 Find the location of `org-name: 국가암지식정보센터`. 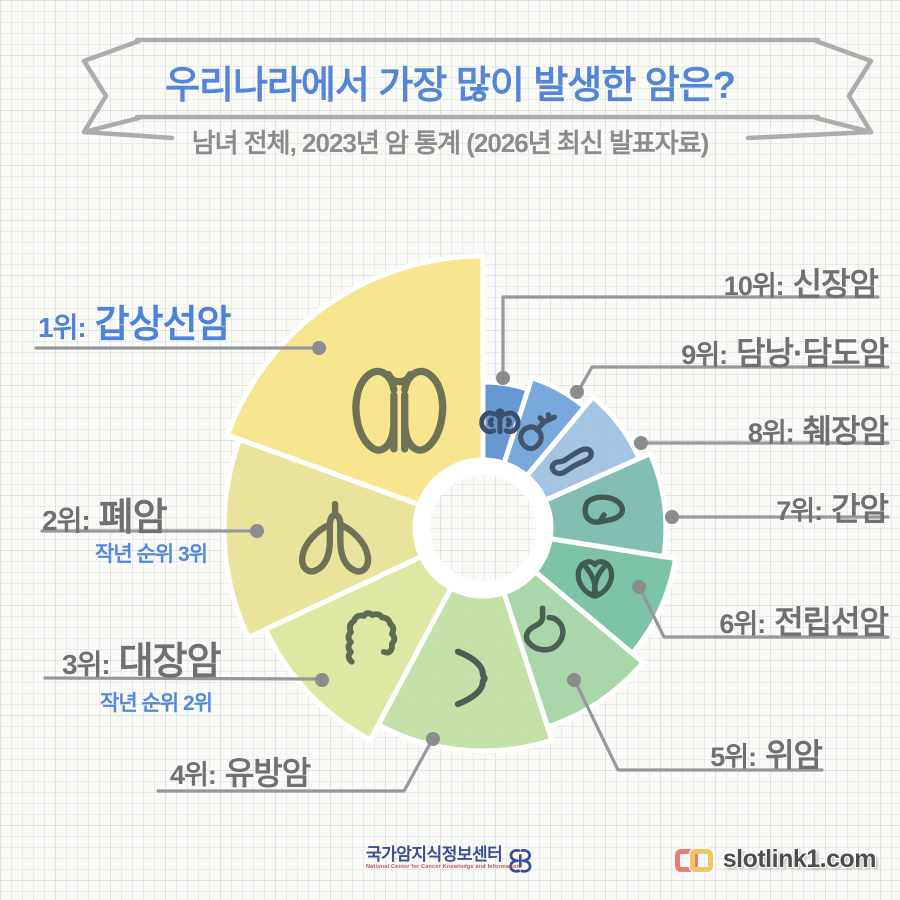

org-name: 국가암지식정보센터 is located at coordinates (434, 854).